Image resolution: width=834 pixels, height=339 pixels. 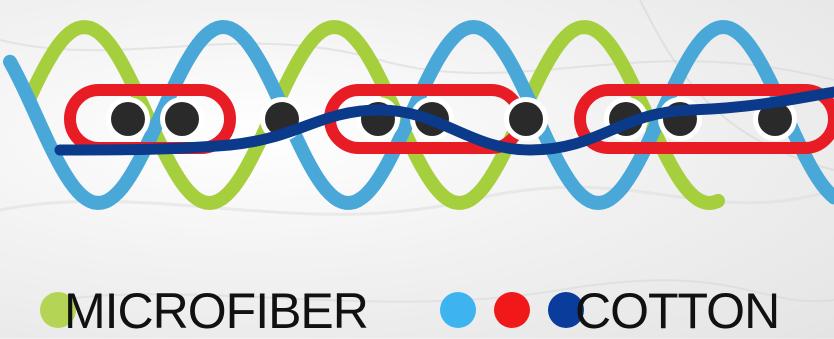 What do you see at coordinates (216, 311) in the screenshot?
I see `microfiber-label: MICROFIBER` at bounding box center [216, 311].